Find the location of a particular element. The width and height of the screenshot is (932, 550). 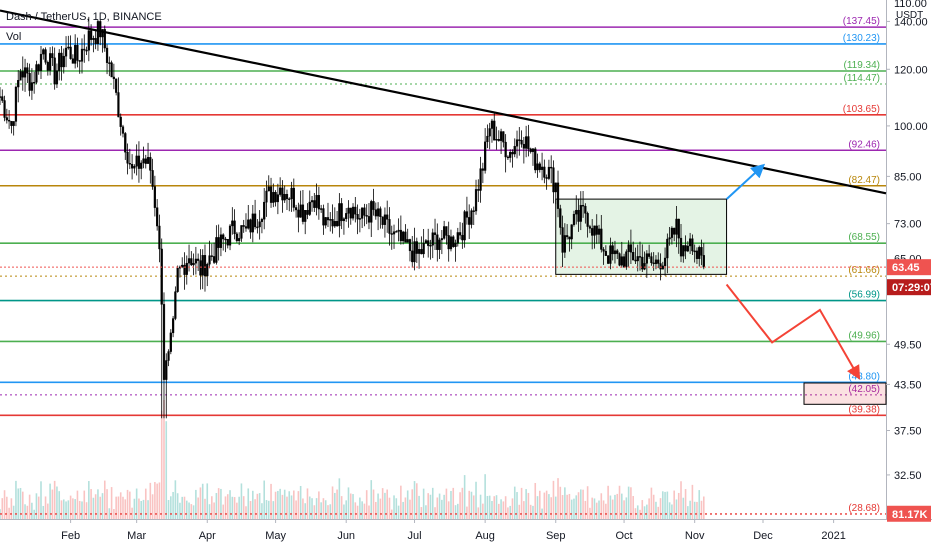

volume-badge-text: 81.17K is located at coordinates (910, 515).